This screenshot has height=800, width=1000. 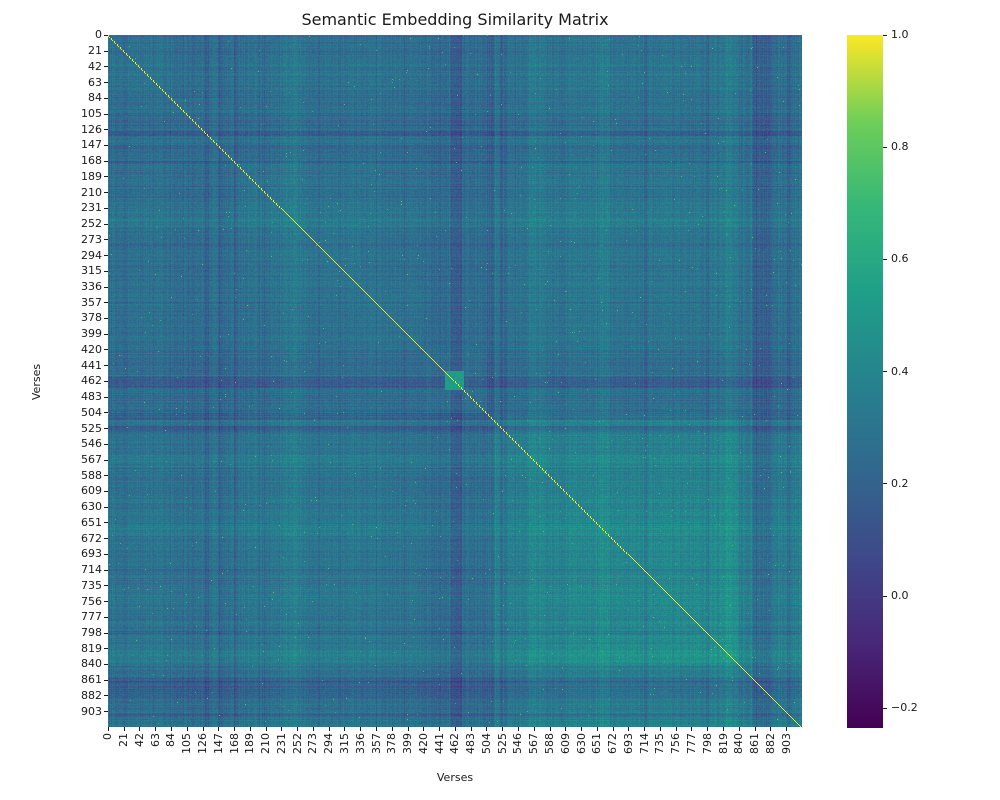 What do you see at coordinates (91, 381) in the screenshot?
I see `y-tick-label: 462` at bounding box center [91, 381].